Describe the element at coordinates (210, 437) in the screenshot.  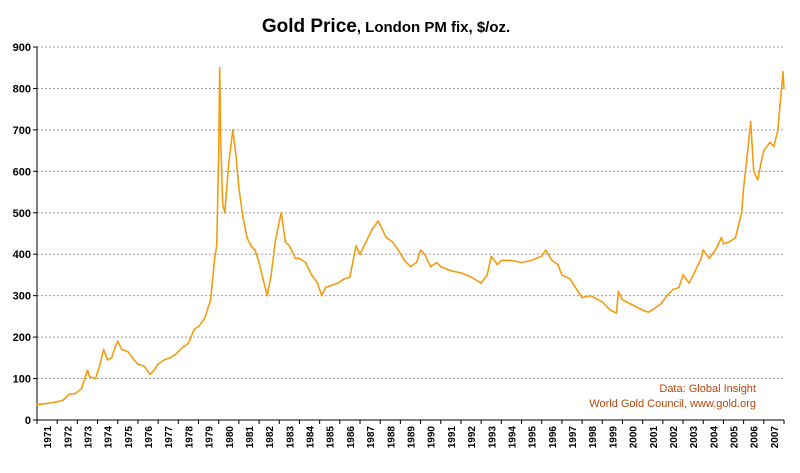
I see `x-tick-label: 1979` at that location.